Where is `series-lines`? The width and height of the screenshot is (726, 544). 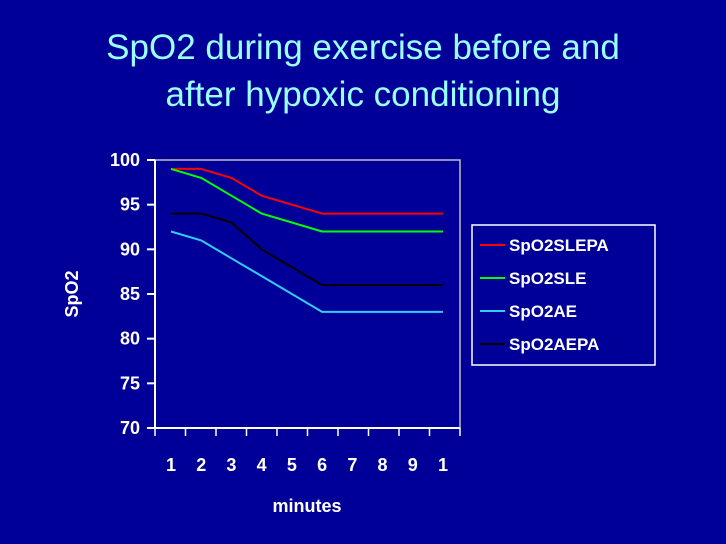
series-lines is located at coordinates (306, 240).